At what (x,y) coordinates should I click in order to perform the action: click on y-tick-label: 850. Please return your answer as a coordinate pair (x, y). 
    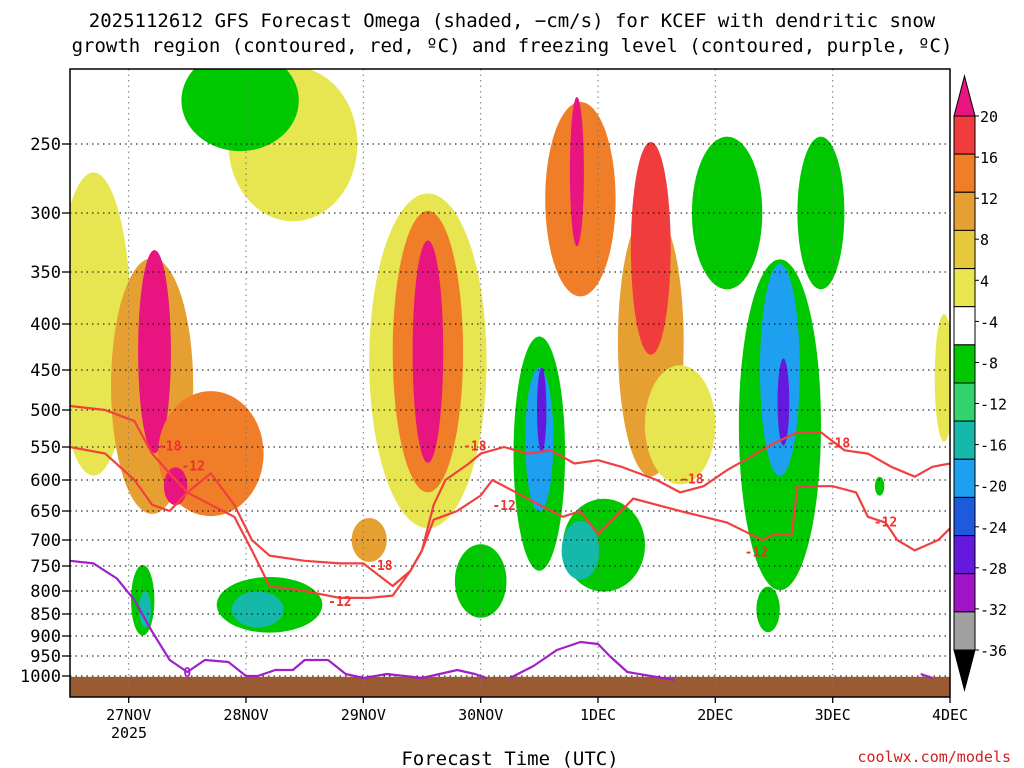
    Looking at the image, I should click on (45, 615).